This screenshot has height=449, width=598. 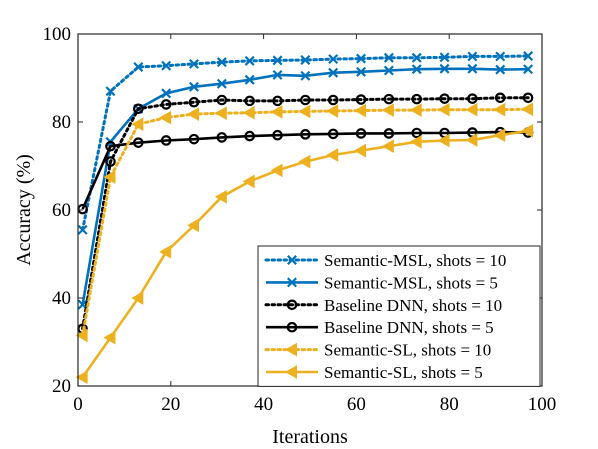 I want to click on legend-label: Baseline DNN, shots = 5, so click(x=409, y=327).